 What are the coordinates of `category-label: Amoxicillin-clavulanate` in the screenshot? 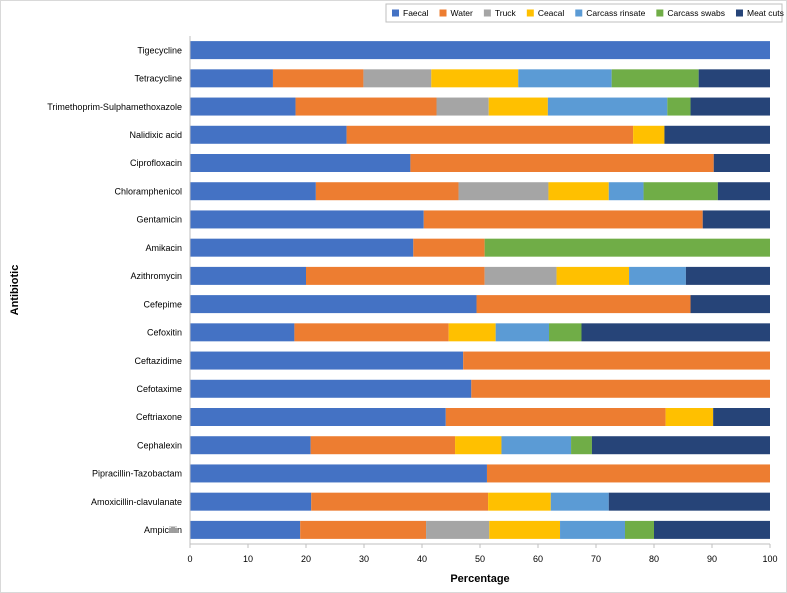 It's located at (136, 502).